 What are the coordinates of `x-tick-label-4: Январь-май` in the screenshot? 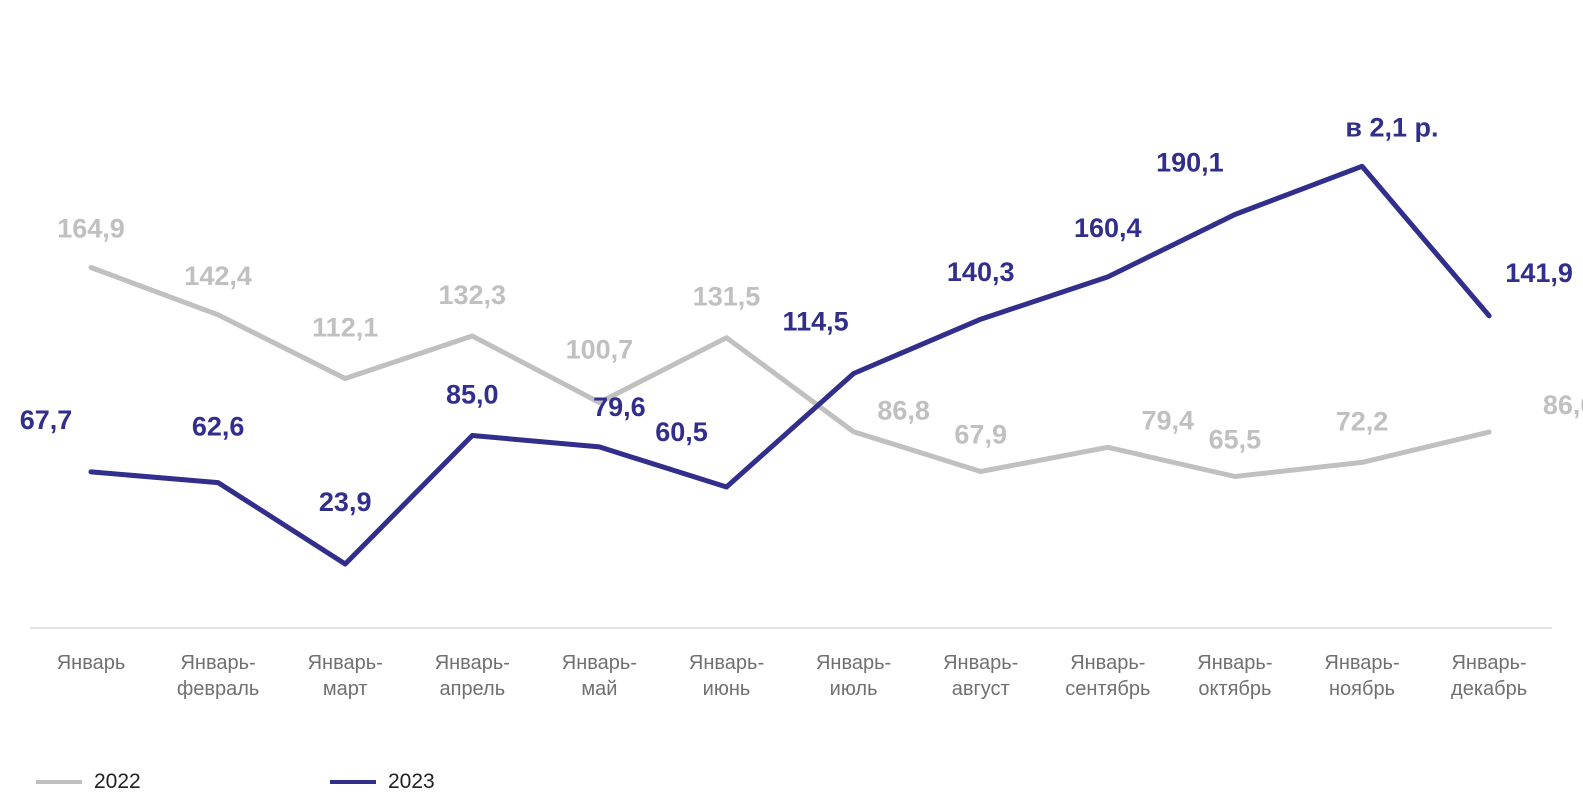 It's located at (599, 676).